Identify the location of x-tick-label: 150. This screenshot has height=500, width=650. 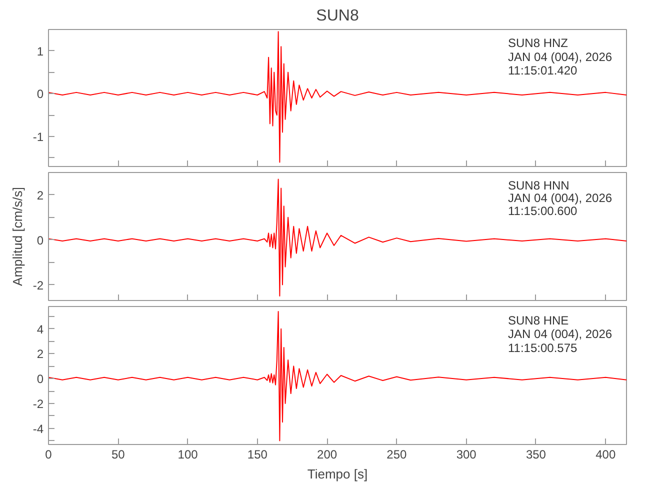
(257, 455).